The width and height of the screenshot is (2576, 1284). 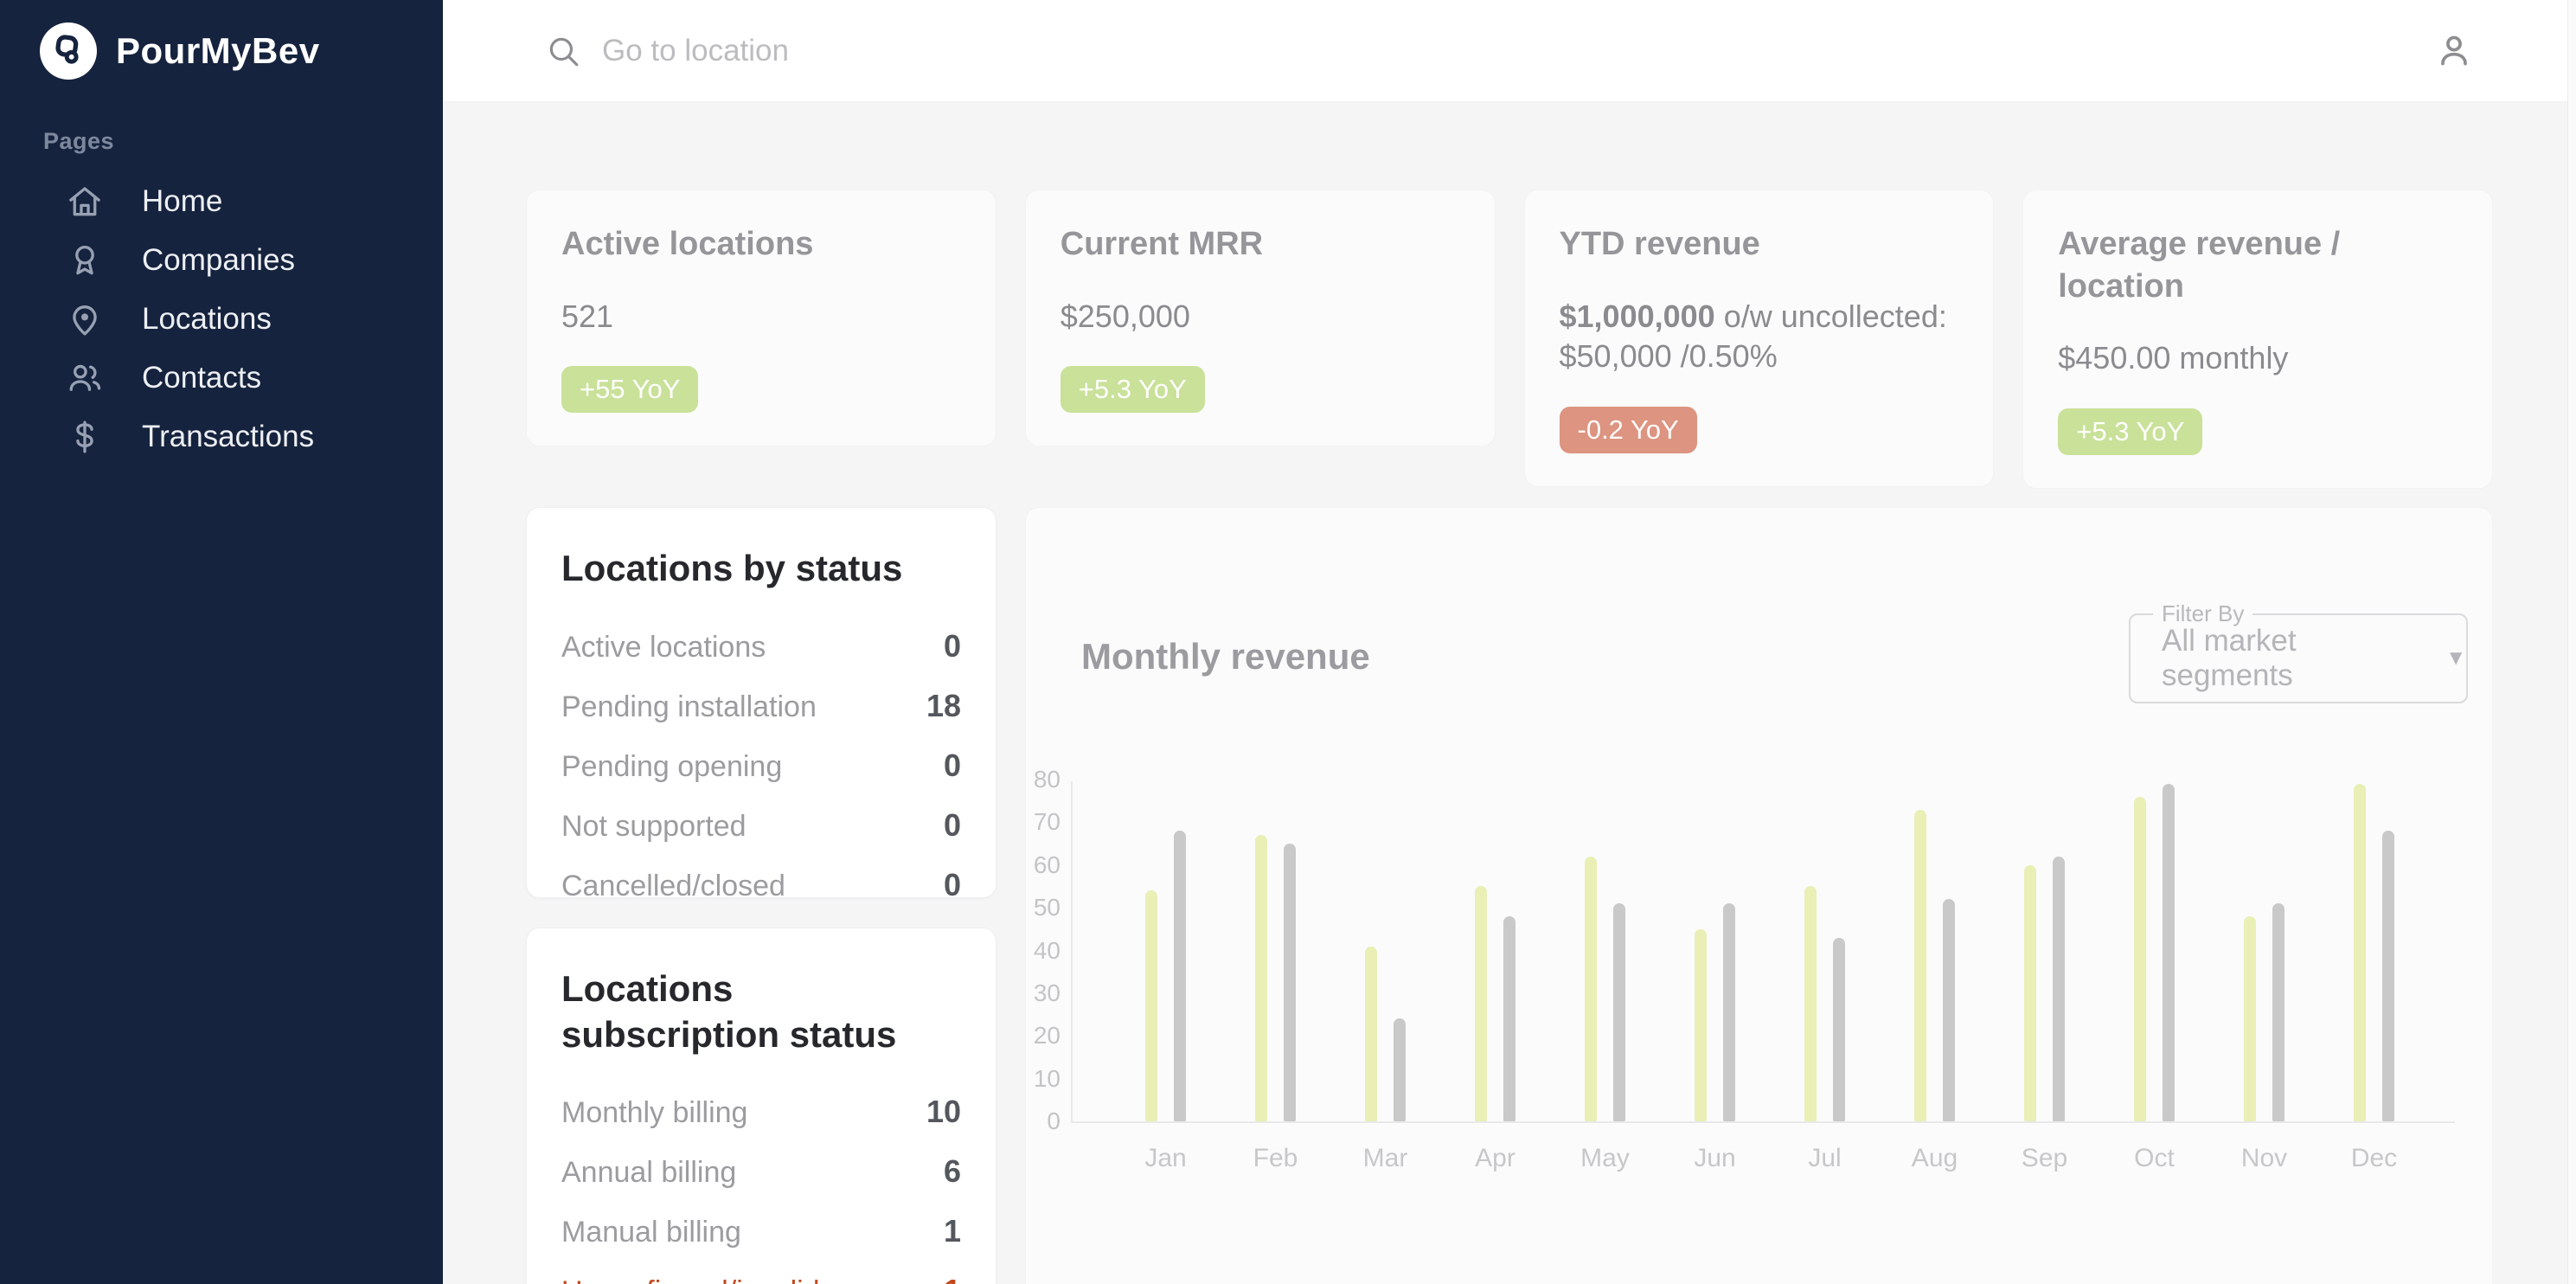 What do you see at coordinates (761, 1112) in the screenshot?
I see `status-row: Monthly billing 10` at bounding box center [761, 1112].